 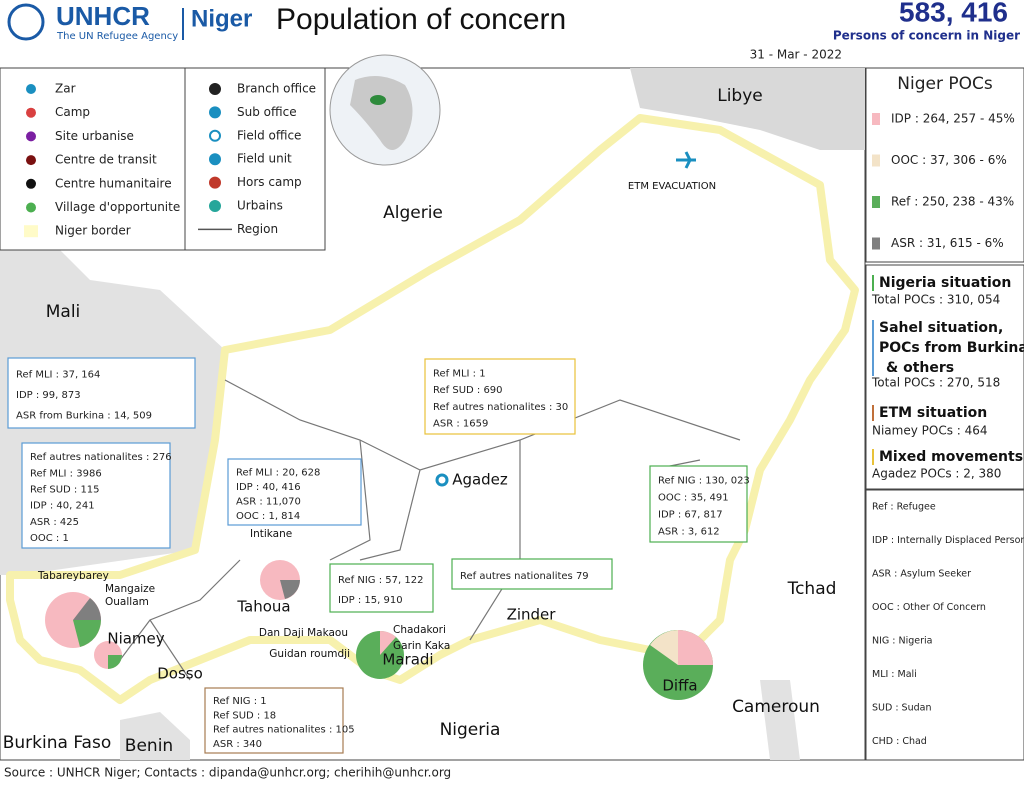 What do you see at coordinates (672, 186) in the screenshot?
I see `place-label: ETM EVACUATION` at bounding box center [672, 186].